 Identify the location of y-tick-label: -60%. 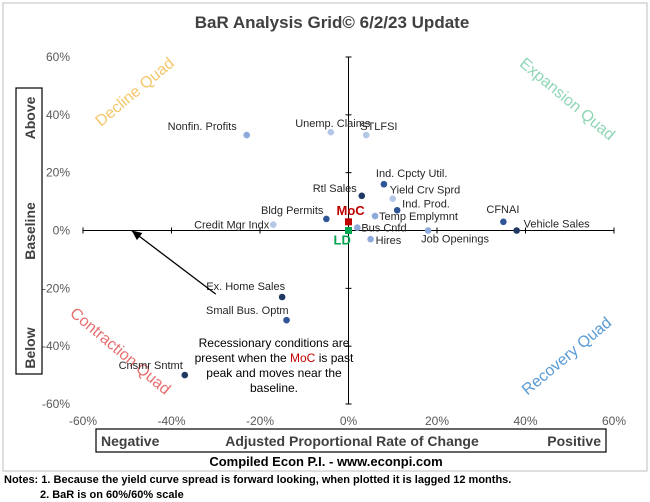
(56, 404).